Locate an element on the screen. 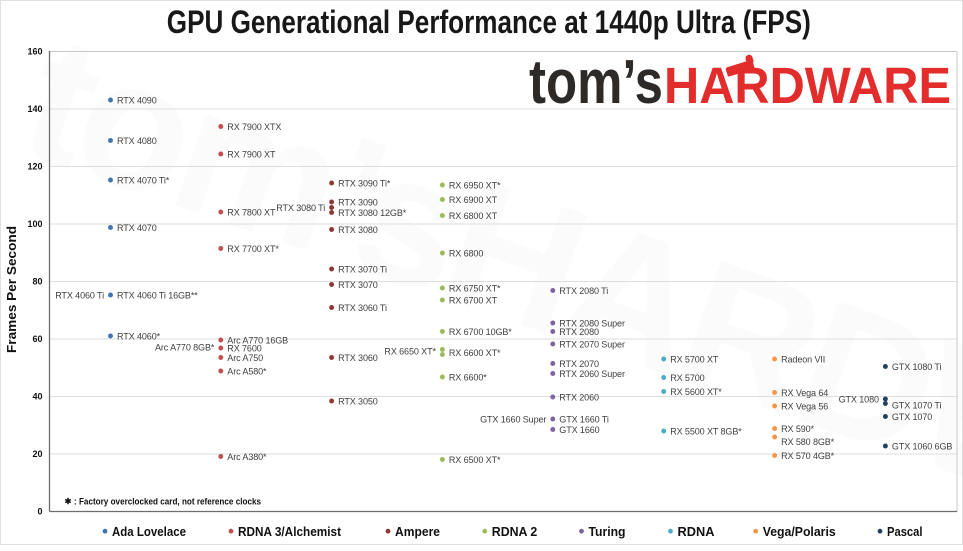  svg-text: RX 5700 is located at coordinates (687, 378).